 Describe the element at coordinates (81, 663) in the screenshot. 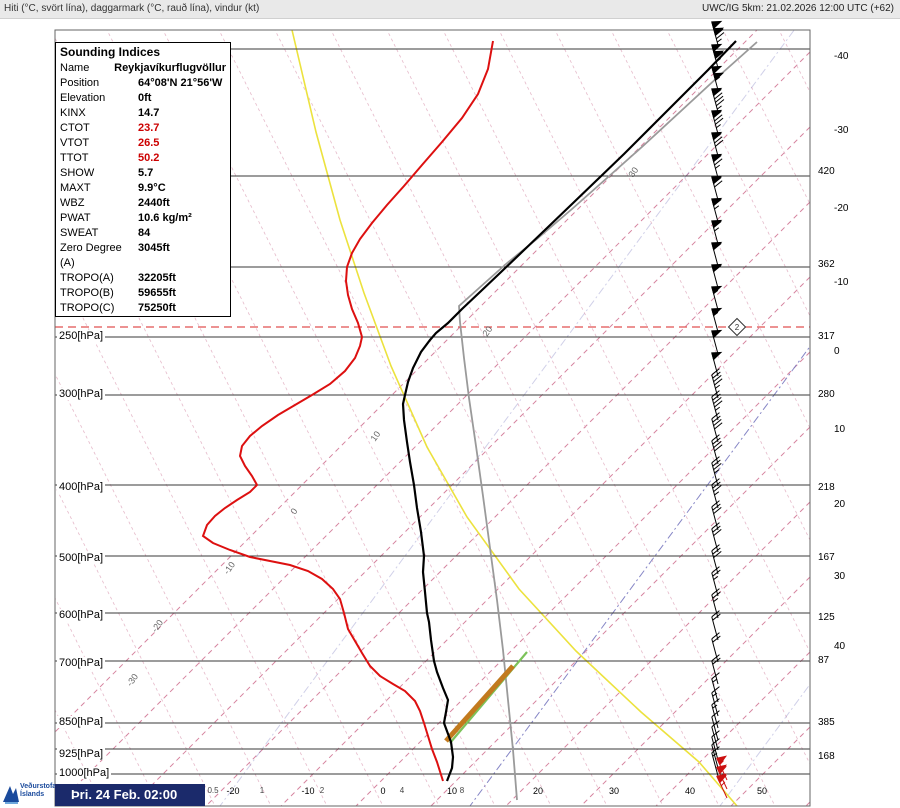

I see `pressure-label: 700[hPa]` at that location.